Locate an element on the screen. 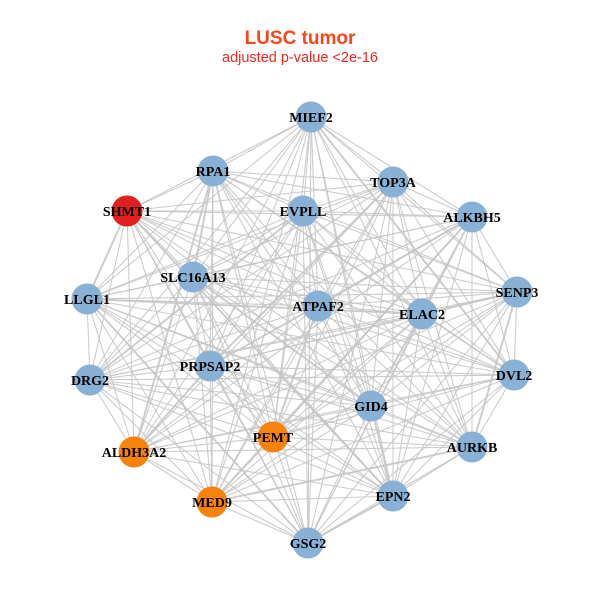 This screenshot has height=600, width=600. node-label-drg2: DRG2 is located at coordinates (90, 381).